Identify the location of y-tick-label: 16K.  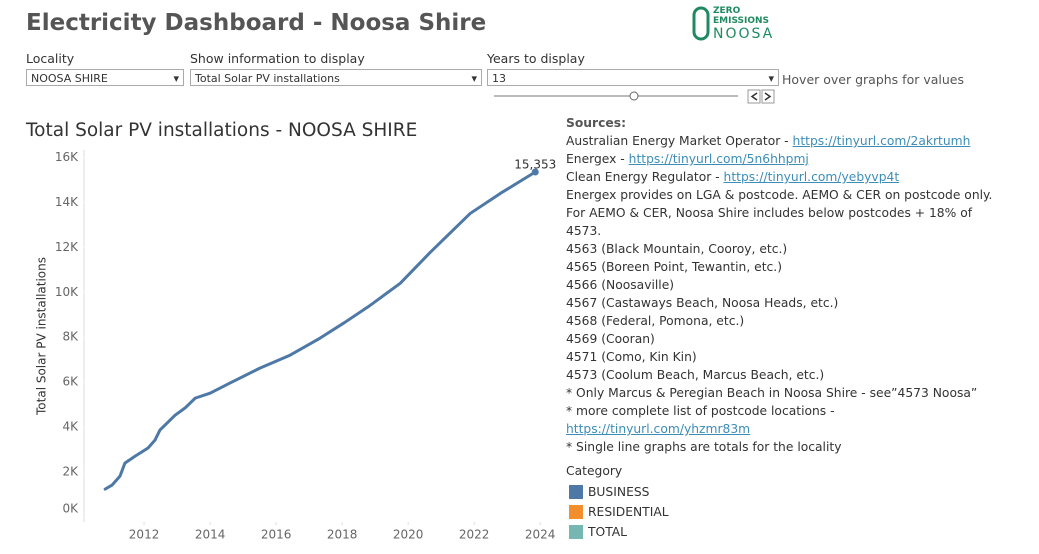
(67, 157).